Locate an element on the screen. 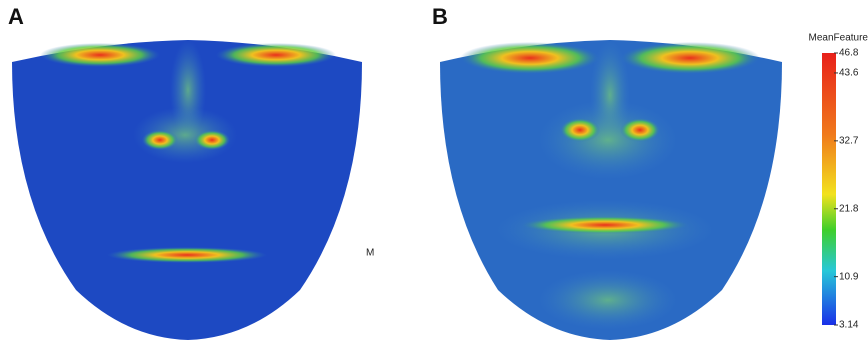  panel-label: A is located at coordinates (16, 16).